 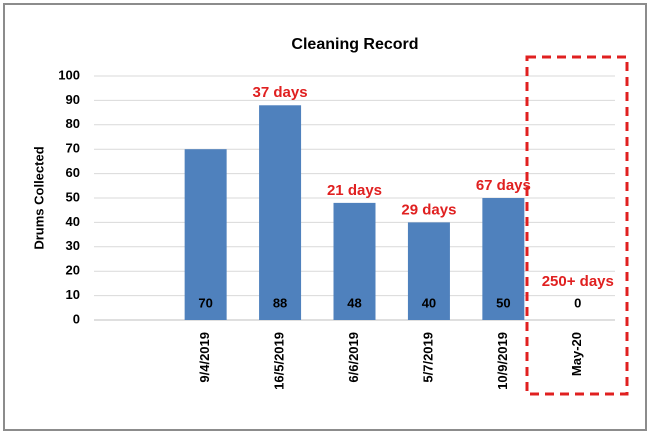 I want to click on y-tick-label: 50, so click(x=73, y=196).